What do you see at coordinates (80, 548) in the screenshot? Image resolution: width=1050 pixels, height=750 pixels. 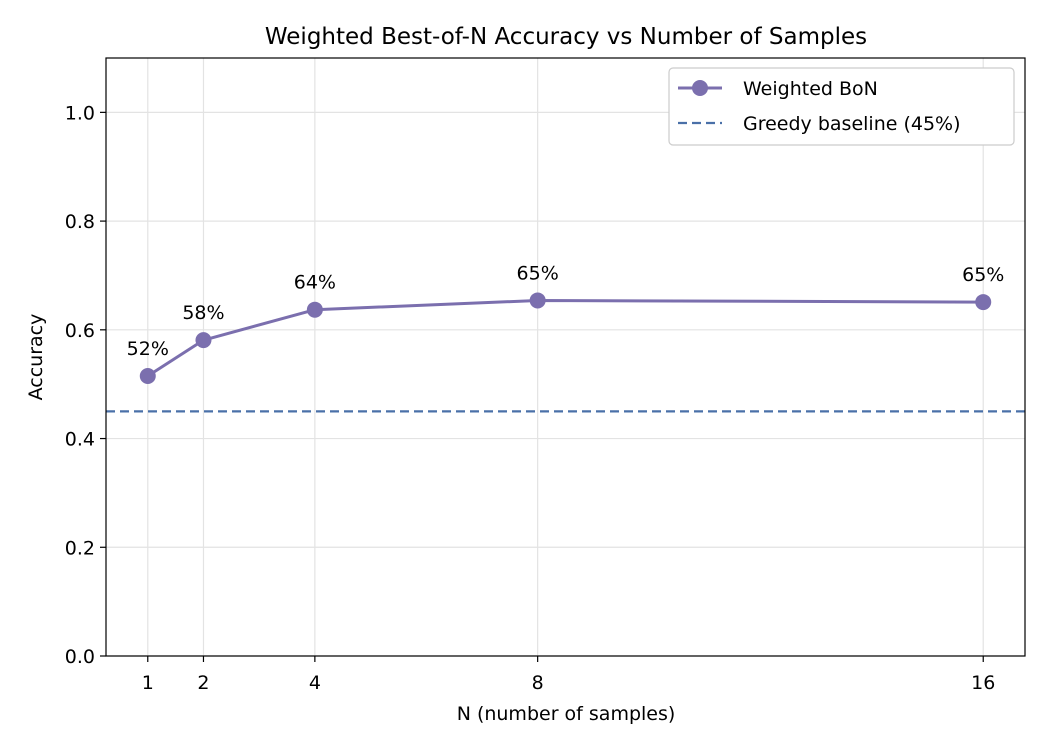 I see `y-tick-label: 0.2` at bounding box center [80, 548].